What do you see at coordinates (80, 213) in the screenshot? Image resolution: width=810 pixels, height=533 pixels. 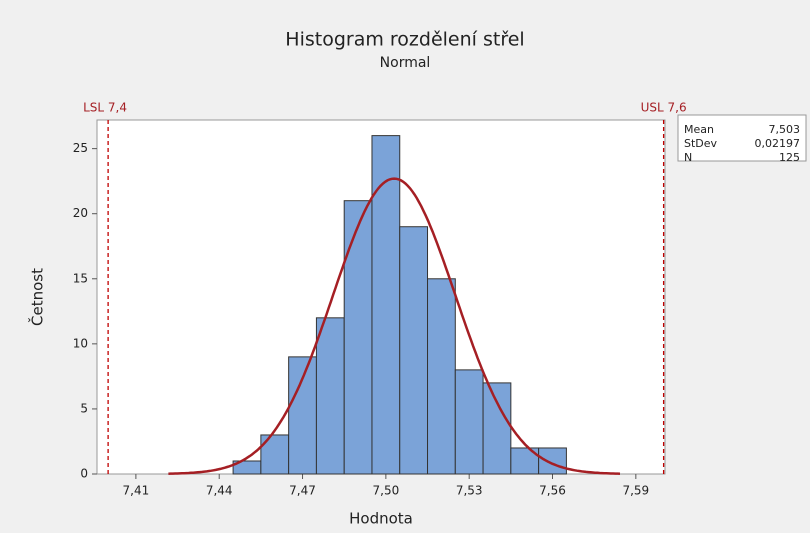 I see `y-tick-label: 20` at bounding box center [80, 213].